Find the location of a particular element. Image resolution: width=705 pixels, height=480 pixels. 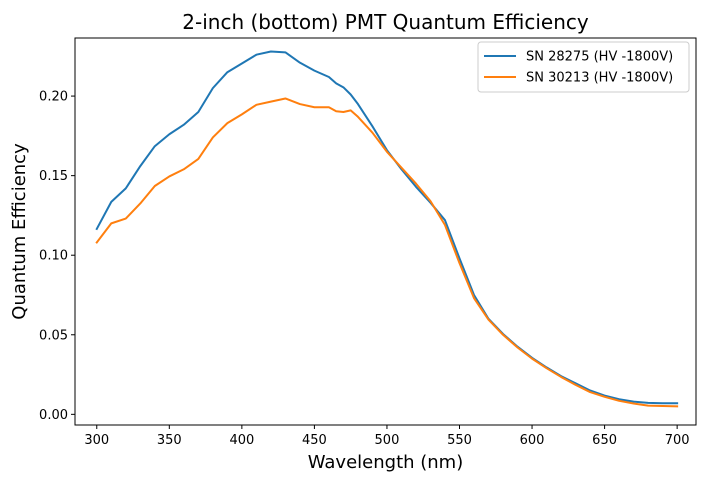

y-axis: 0.00 0.05 0.10 0.15 0.20 is located at coordinates (57, 256).